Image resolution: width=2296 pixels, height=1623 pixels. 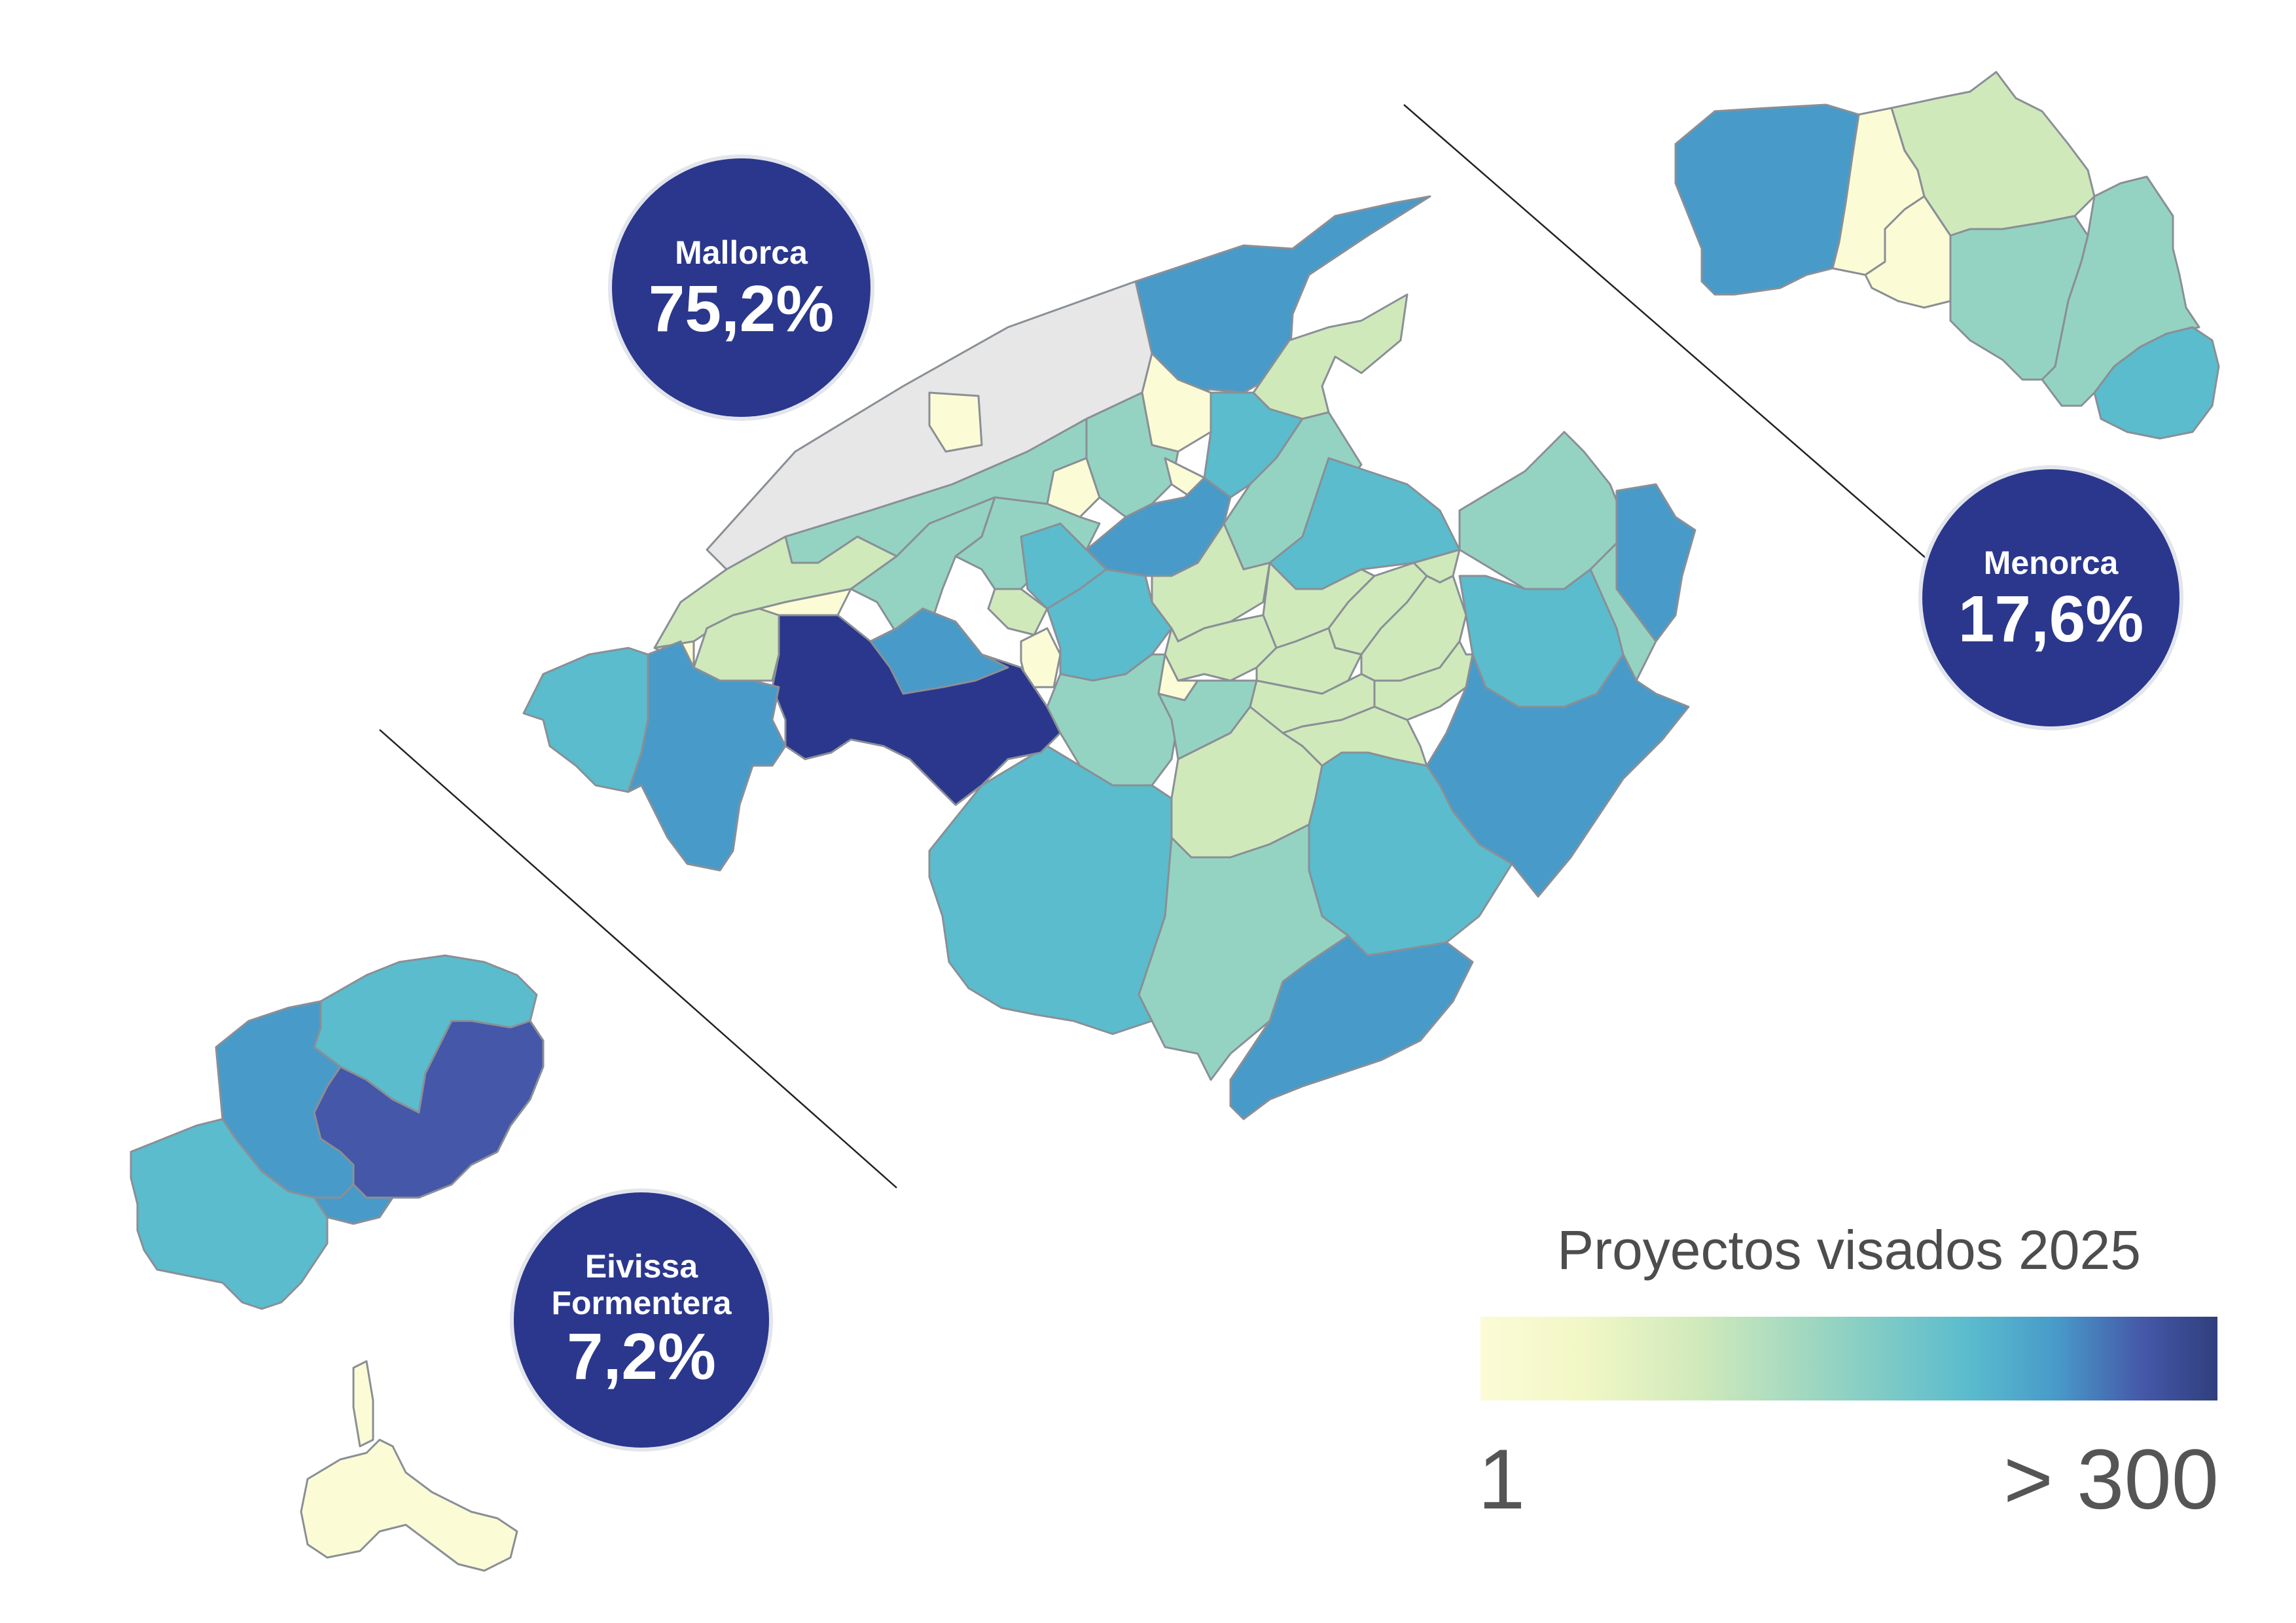 I want to click on formentera-map, so click(x=409, y=1466).